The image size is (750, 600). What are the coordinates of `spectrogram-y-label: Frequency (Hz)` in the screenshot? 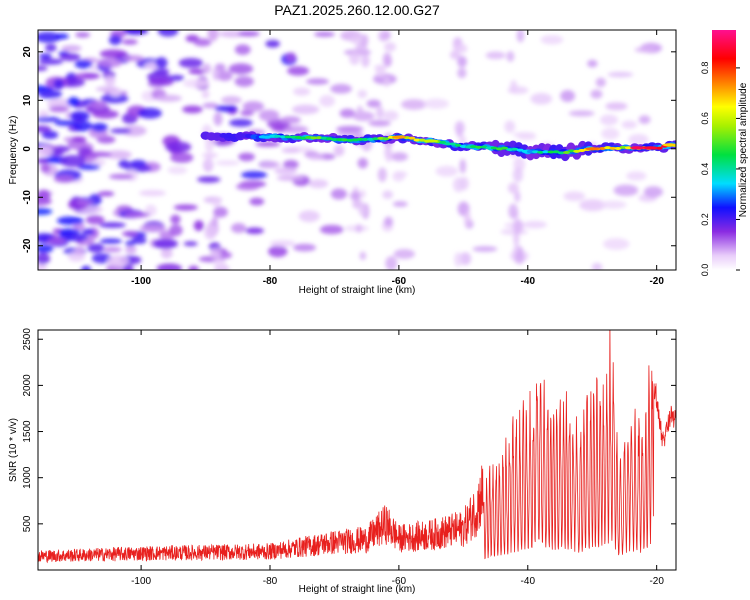 It's located at (13, 150).